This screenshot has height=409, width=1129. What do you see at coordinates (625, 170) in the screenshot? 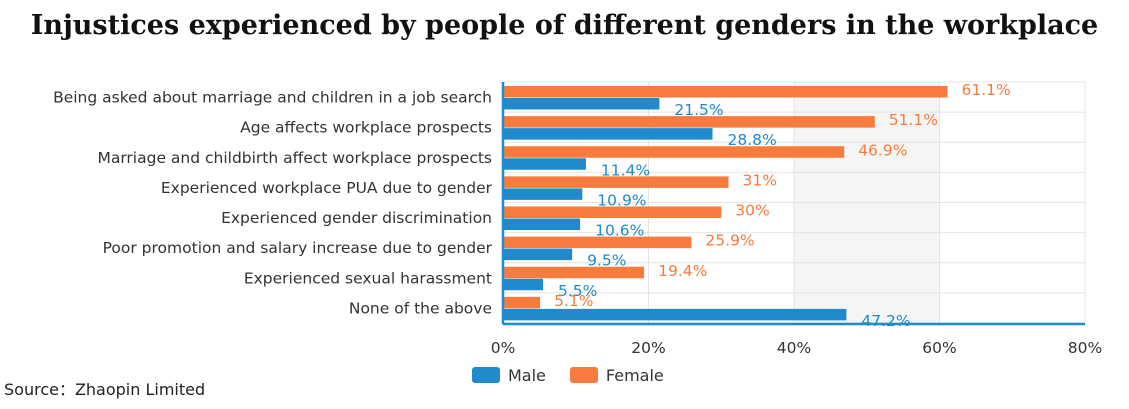
I see `data-label-male: 11.4%` at bounding box center [625, 170].